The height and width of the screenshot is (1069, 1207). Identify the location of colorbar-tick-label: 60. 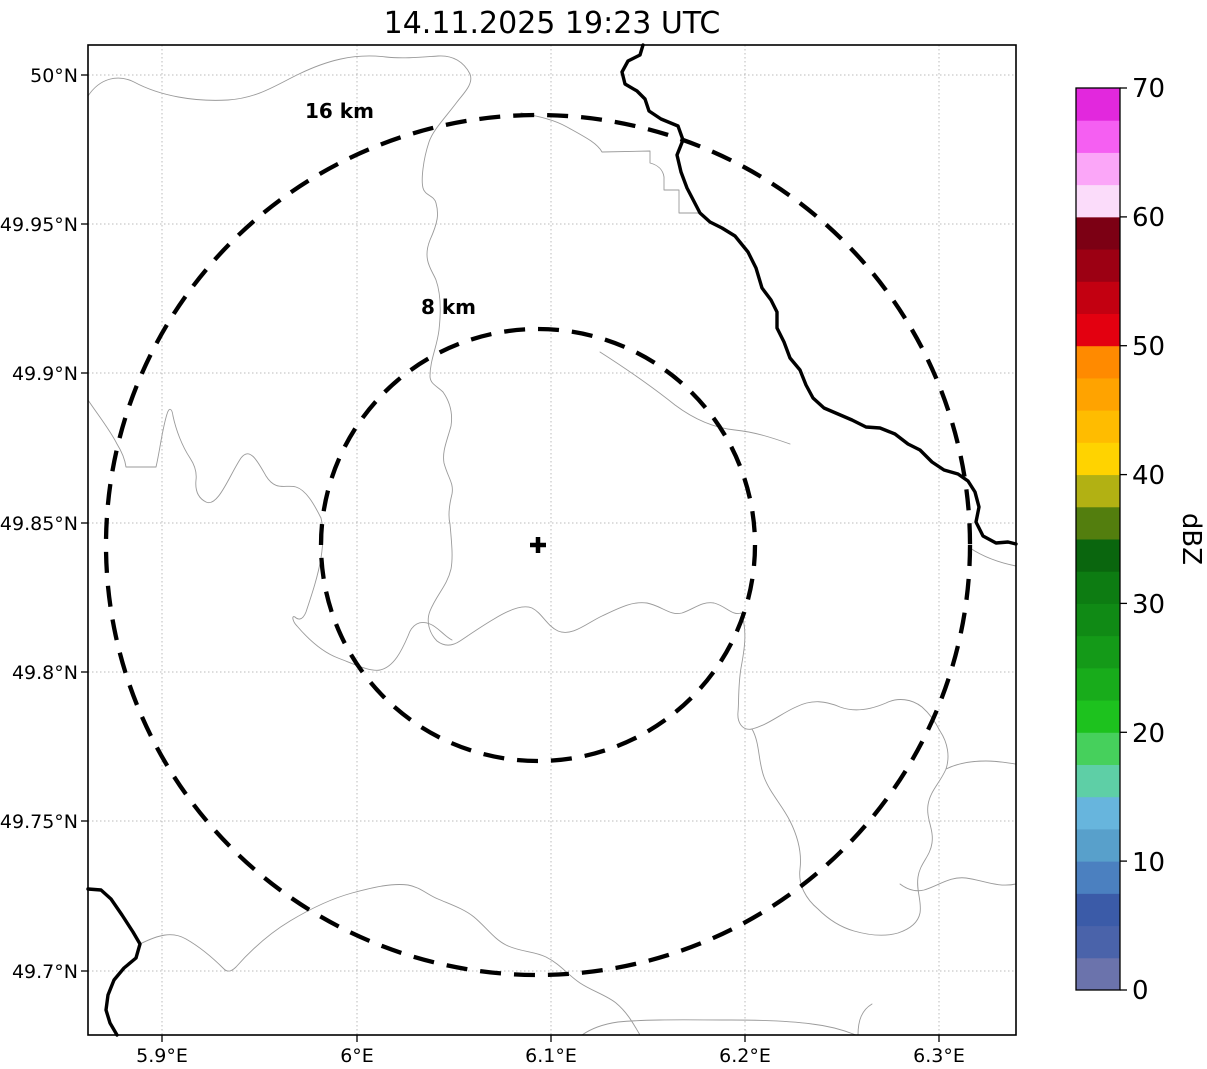
(1148, 218).